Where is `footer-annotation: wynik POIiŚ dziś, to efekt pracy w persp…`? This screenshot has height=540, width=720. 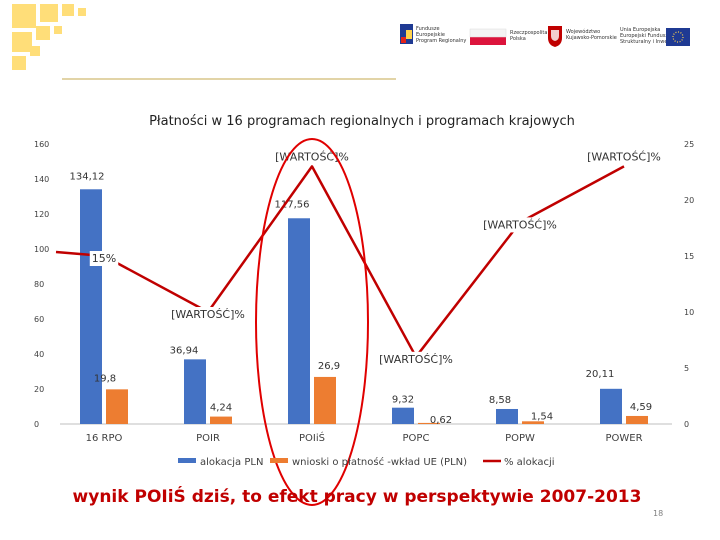 footer-annotation: wynik POIiŚ dziś, to efekt pracy w persp… is located at coordinates (357, 496).